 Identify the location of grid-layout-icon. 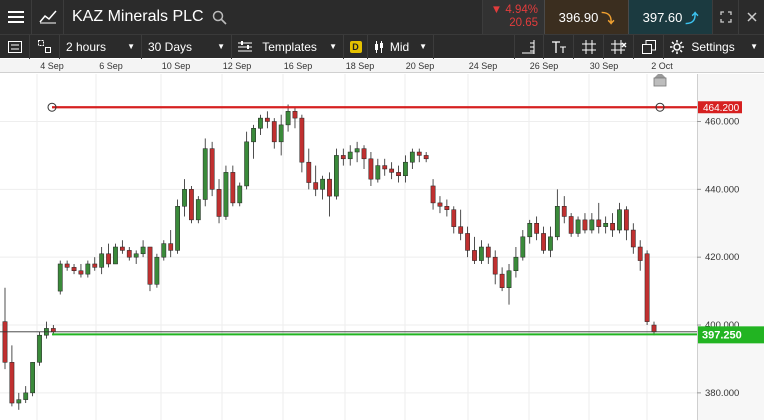
(44, 46).